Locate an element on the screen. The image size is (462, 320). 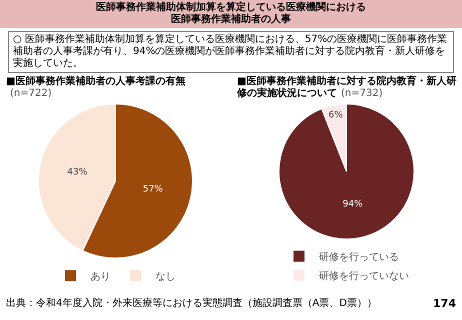
data-label: 94% is located at coordinates (353, 205).